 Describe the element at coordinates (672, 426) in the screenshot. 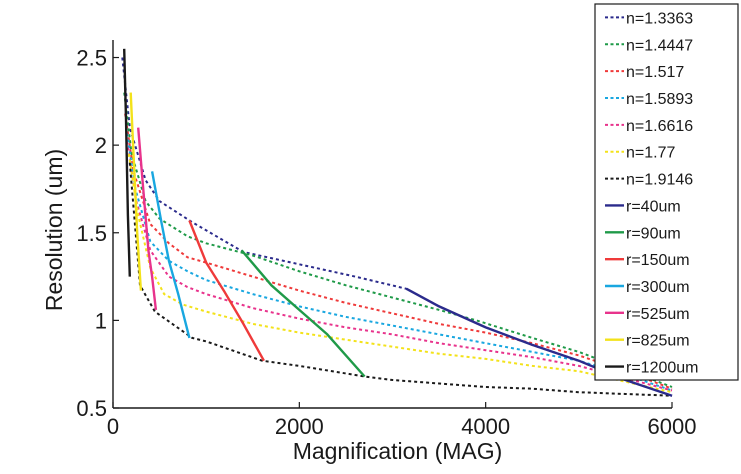

I see `x-tick-label: 6000` at that location.